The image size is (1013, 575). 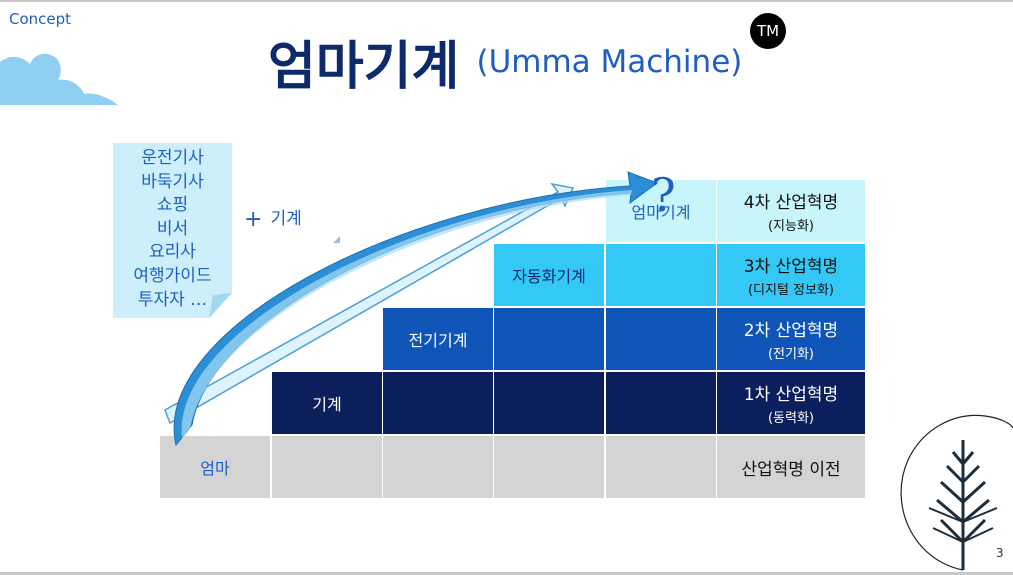 What do you see at coordinates (1000, 553) in the screenshot?
I see `page-number: 3` at bounding box center [1000, 553].